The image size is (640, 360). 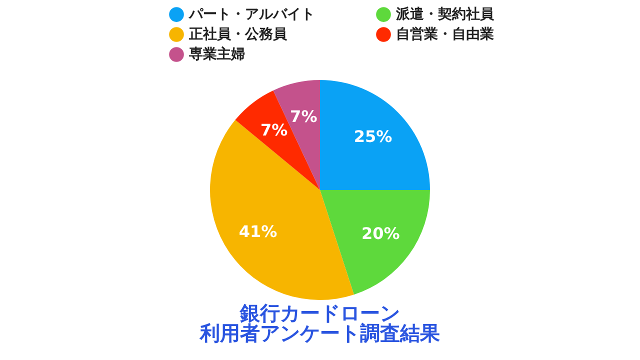 I want to click on legend-label: 正社員・公務員, so click(x=238, y=34).